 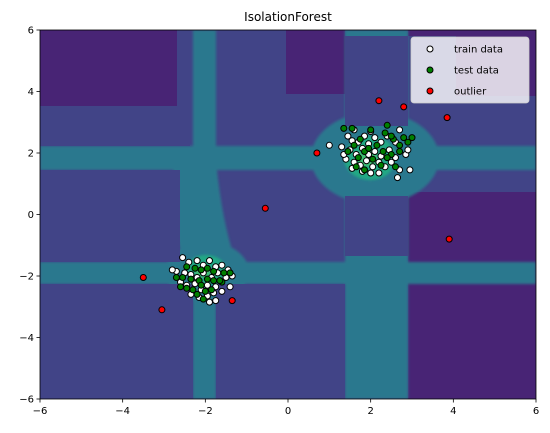 What do you see at coordinates (31, 154) in the screenshot?
I see `y-tick-label: 2` at bounding box center [31, 154].